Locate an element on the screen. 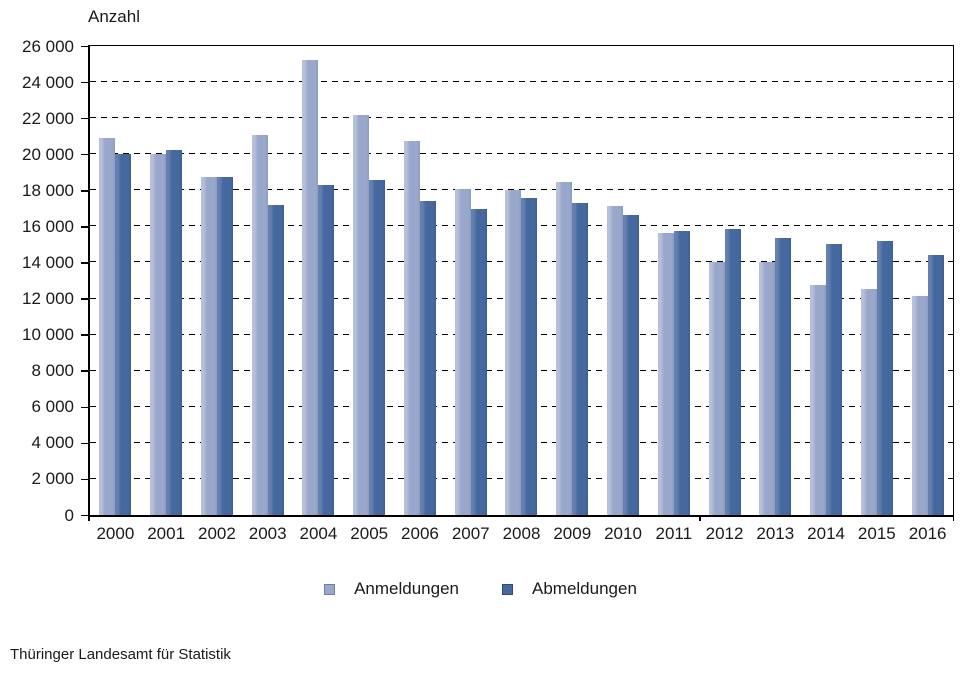  y-tick-label-14000: 14 000 is located at coordinates (48, 262).